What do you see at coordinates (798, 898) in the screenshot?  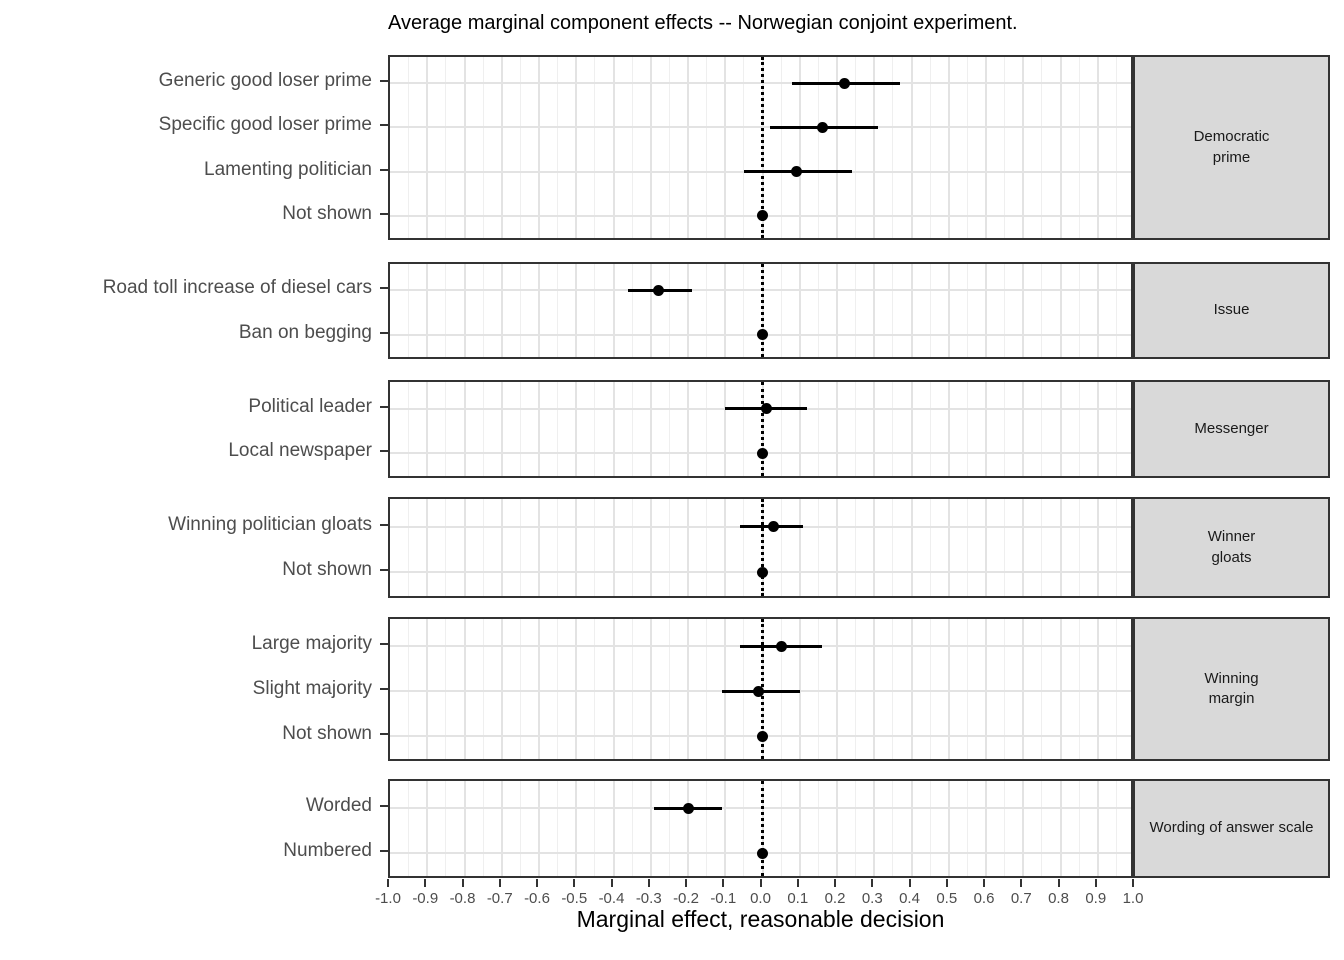 I see `x-tick-label: 0.1` at bounding box center [798, 898].